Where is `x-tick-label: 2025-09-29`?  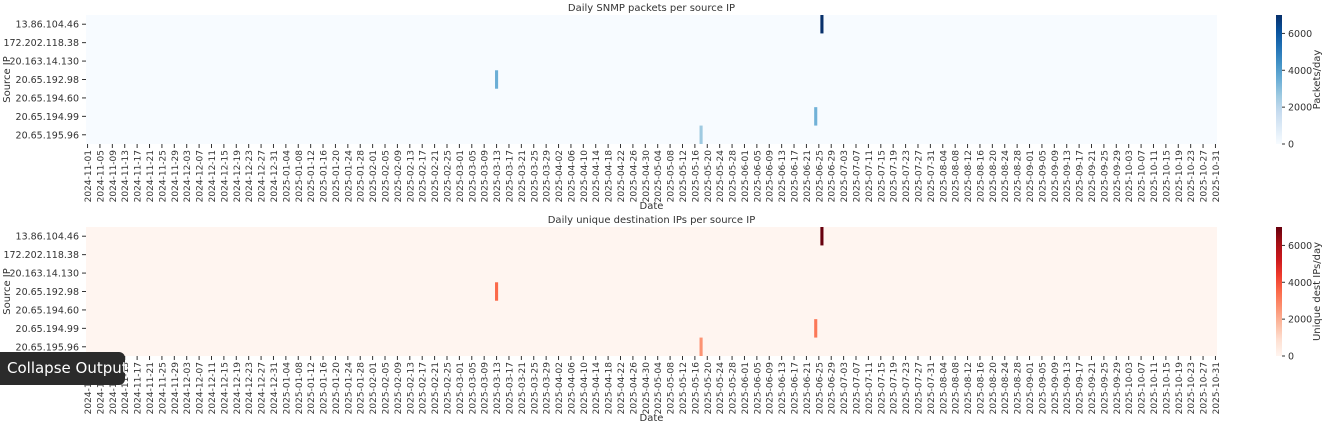
x-tick-label: 2025-09-29 is located at coordinates (1118, 176).